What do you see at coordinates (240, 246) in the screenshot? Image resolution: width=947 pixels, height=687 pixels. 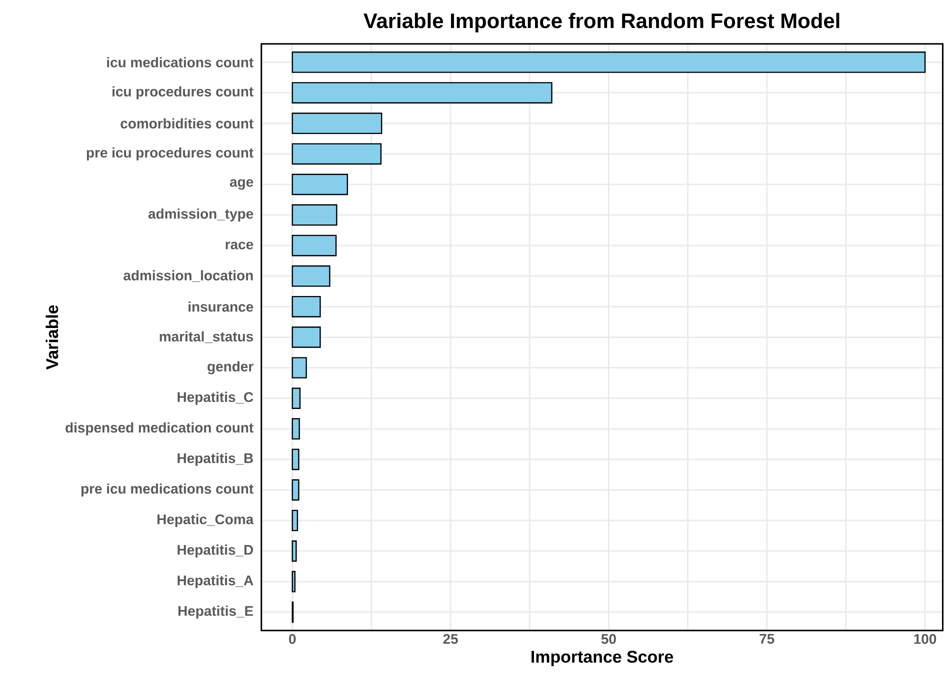 I see `y-tick-label: race` at bounding box center [240, 246].